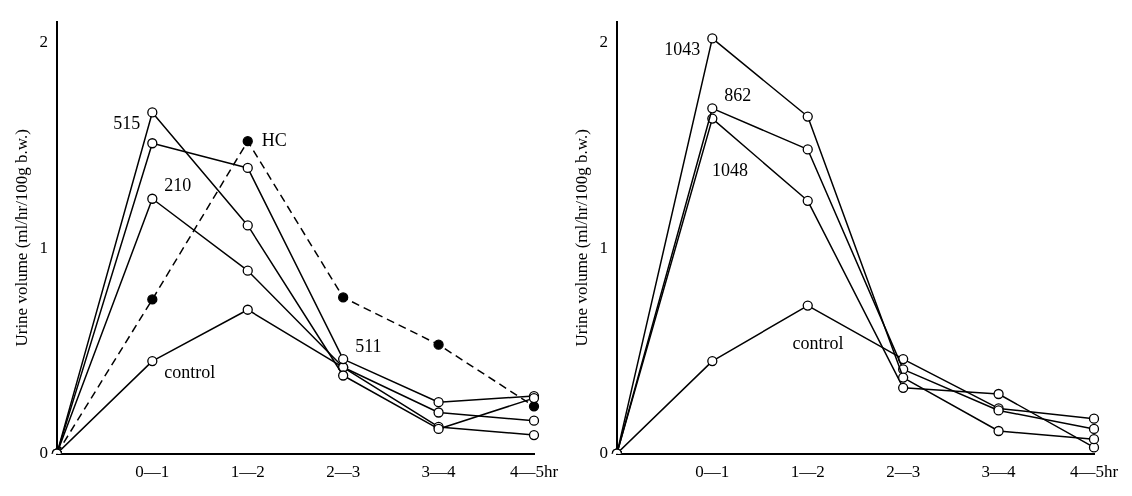  What do you see at coordinates (730, 170) in the screenshot?
I see `series-label: 1048` at bounding box center [730, 170].